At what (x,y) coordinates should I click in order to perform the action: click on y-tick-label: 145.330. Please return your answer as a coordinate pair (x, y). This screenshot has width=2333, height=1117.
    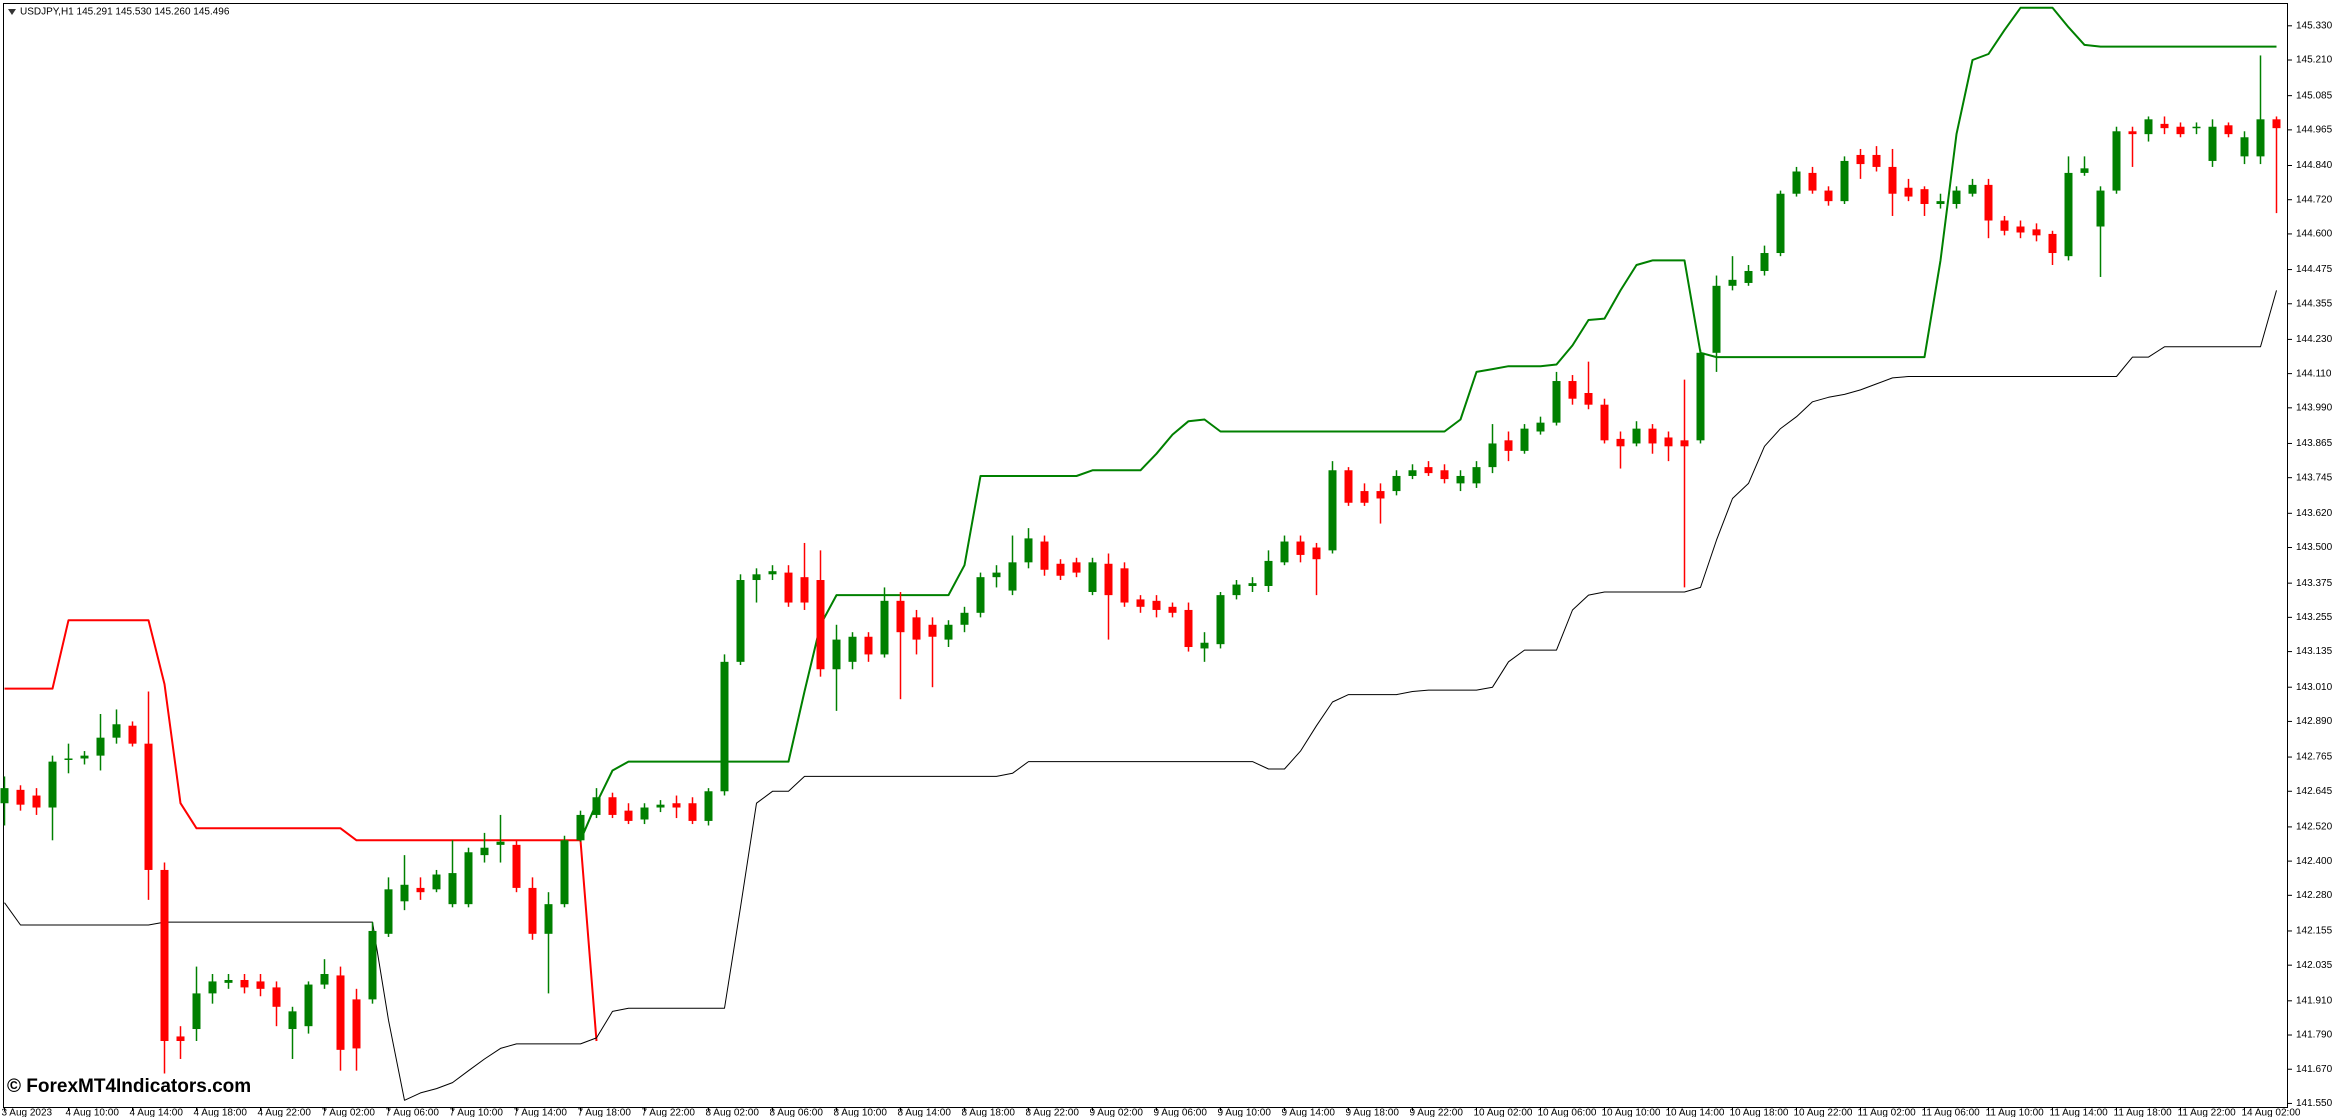
    Looking at the image, I should click on (2314, 25).